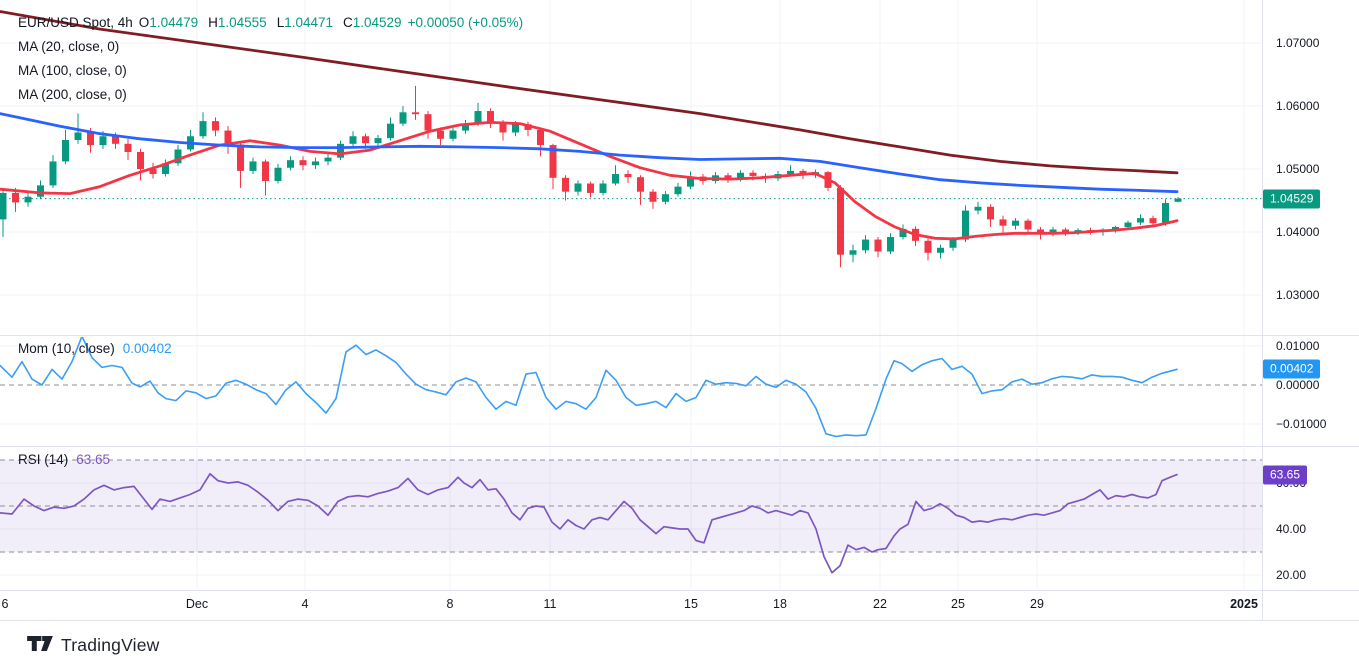 This screenshot has width=1359, height=668. What do you see at coordinates (958, 604) in the screenshot?
I see `time-tick-label: 25` at bounding box center [958, 604].